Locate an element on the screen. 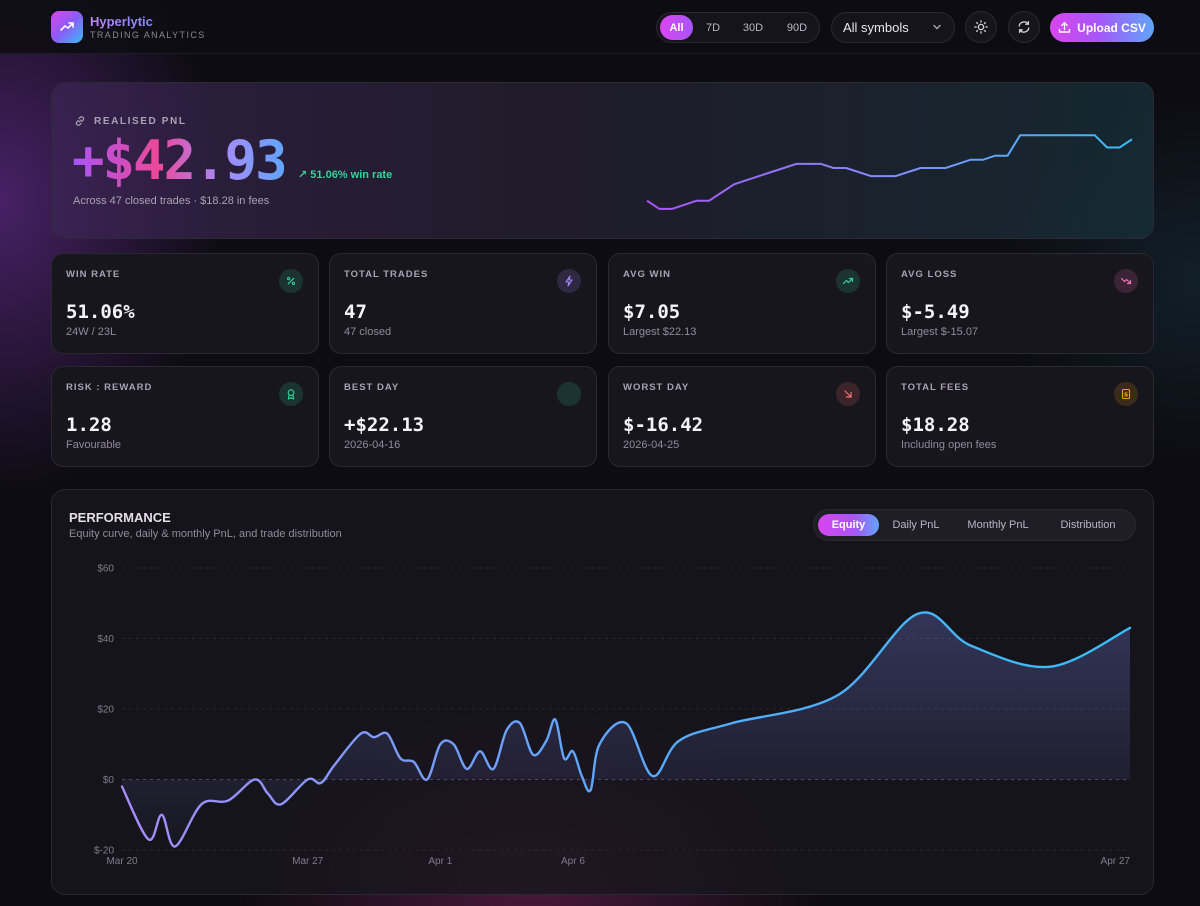  range-7d-button: 7D is located at coordinates (713, 27).